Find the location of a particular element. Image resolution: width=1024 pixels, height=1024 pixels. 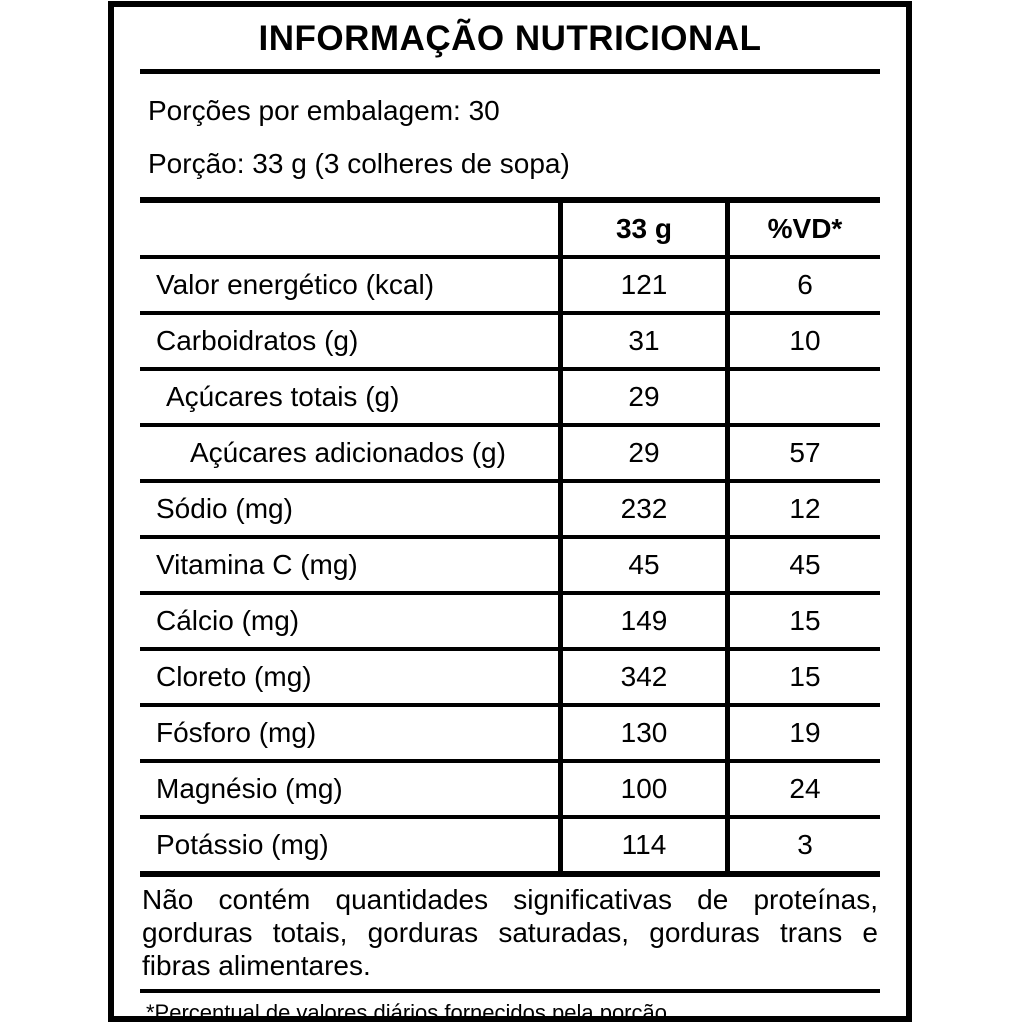

dv-cell: 45 is located at coordinates (802, 565).